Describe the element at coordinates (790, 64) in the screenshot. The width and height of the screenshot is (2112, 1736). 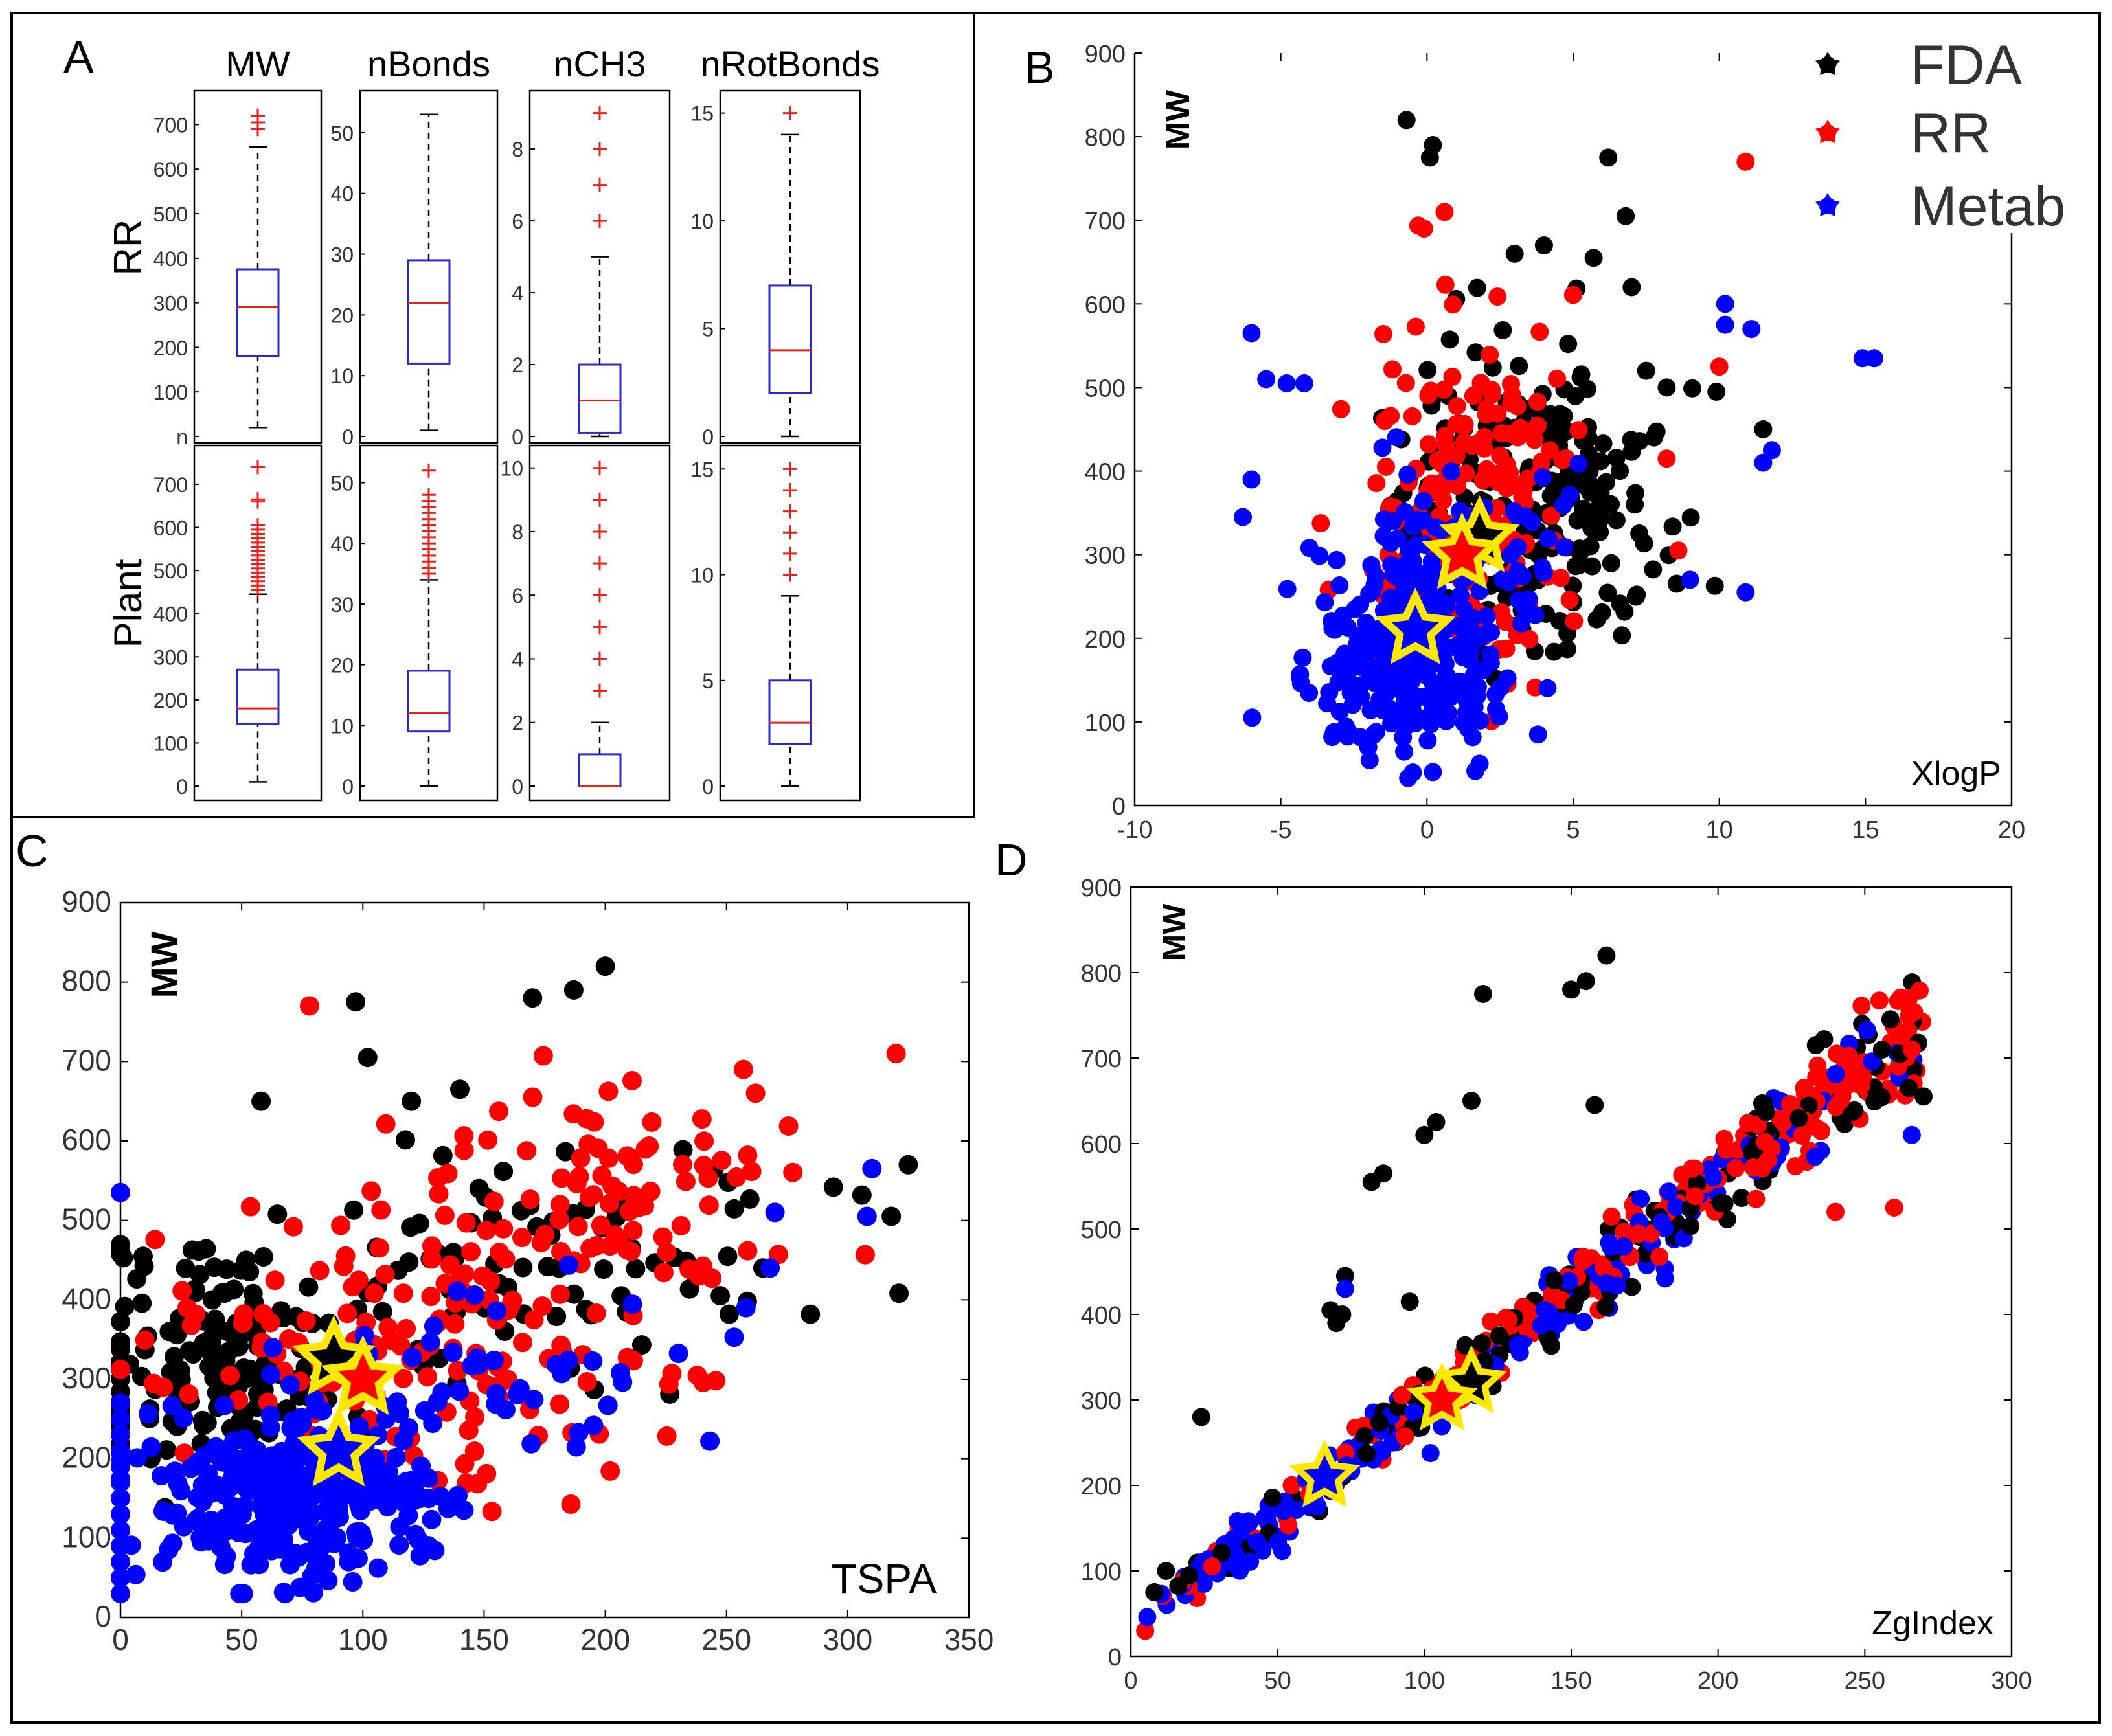
I see `column-title-nrotbonds: nRotBonds` at that location.